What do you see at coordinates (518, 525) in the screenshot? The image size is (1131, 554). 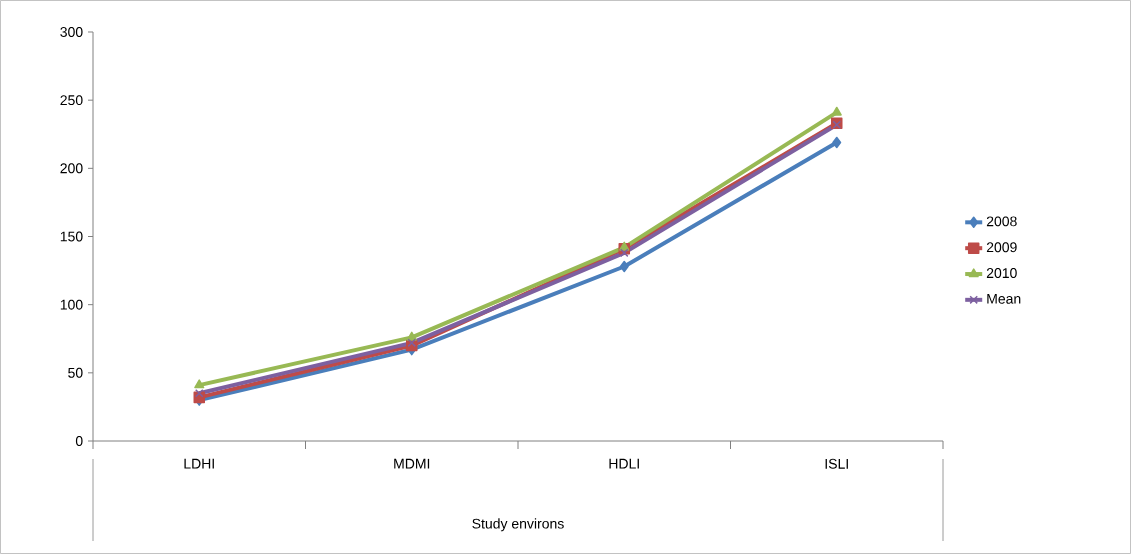 I see `x-axis-title: Study environs` at bounding box center [518, 525].